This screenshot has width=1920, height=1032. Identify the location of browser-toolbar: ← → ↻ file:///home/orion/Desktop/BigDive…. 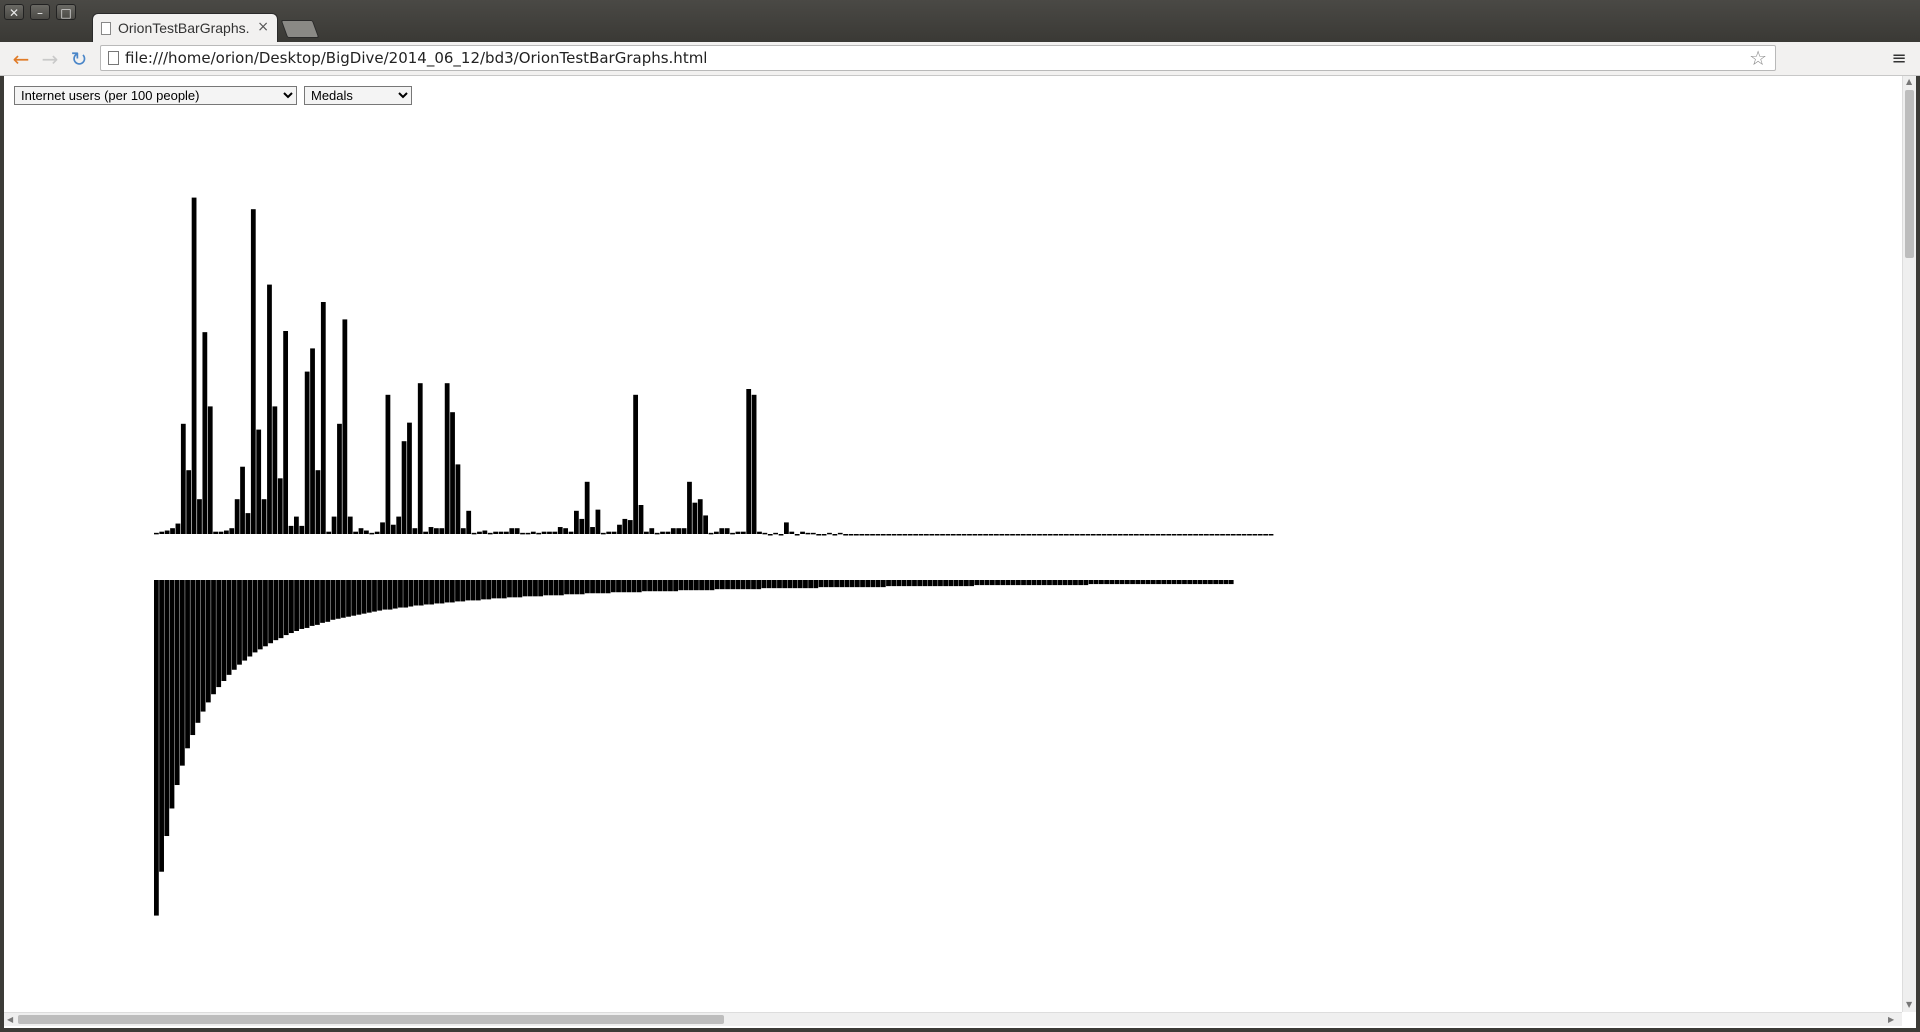
(960, 59).